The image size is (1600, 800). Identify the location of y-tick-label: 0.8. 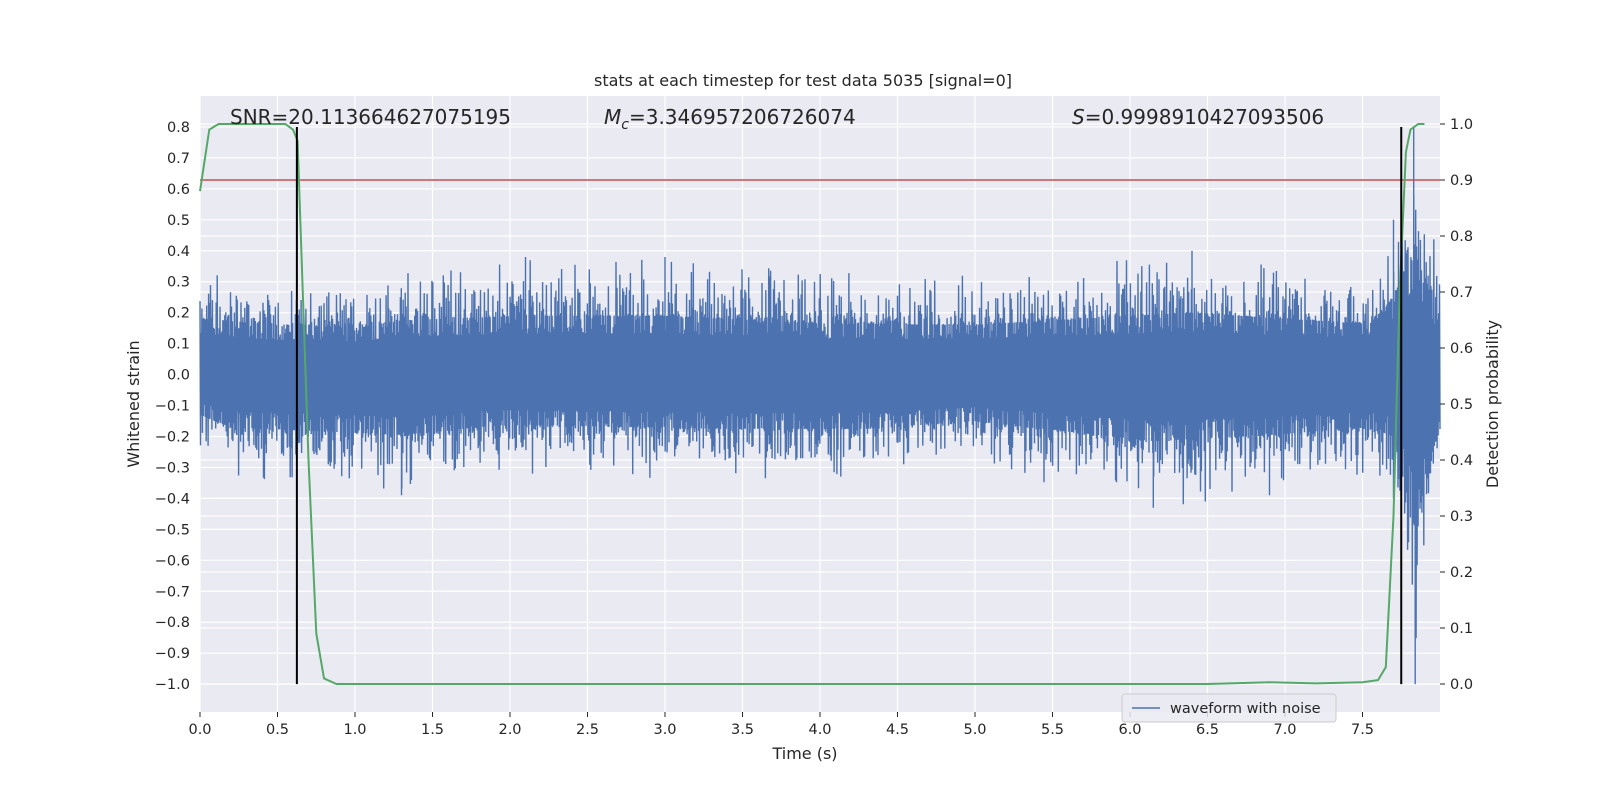
(178, 128).